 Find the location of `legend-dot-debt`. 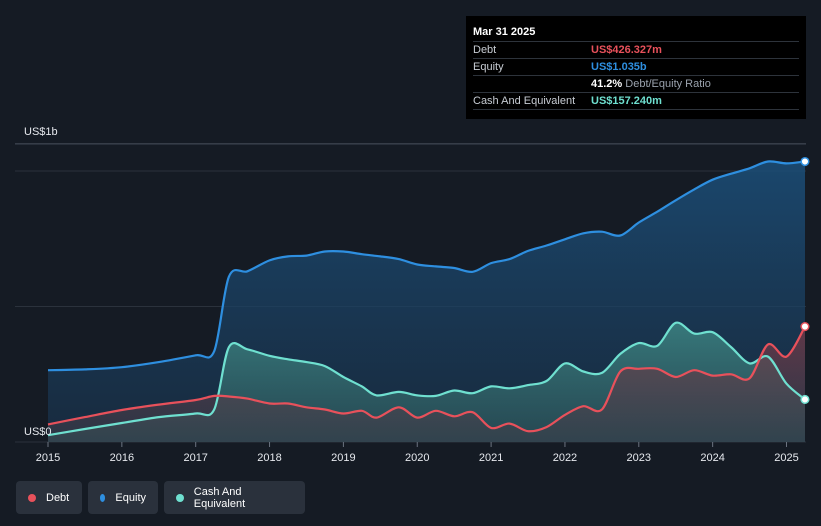

legend-dot-debt is located at coordinates (32, 497).